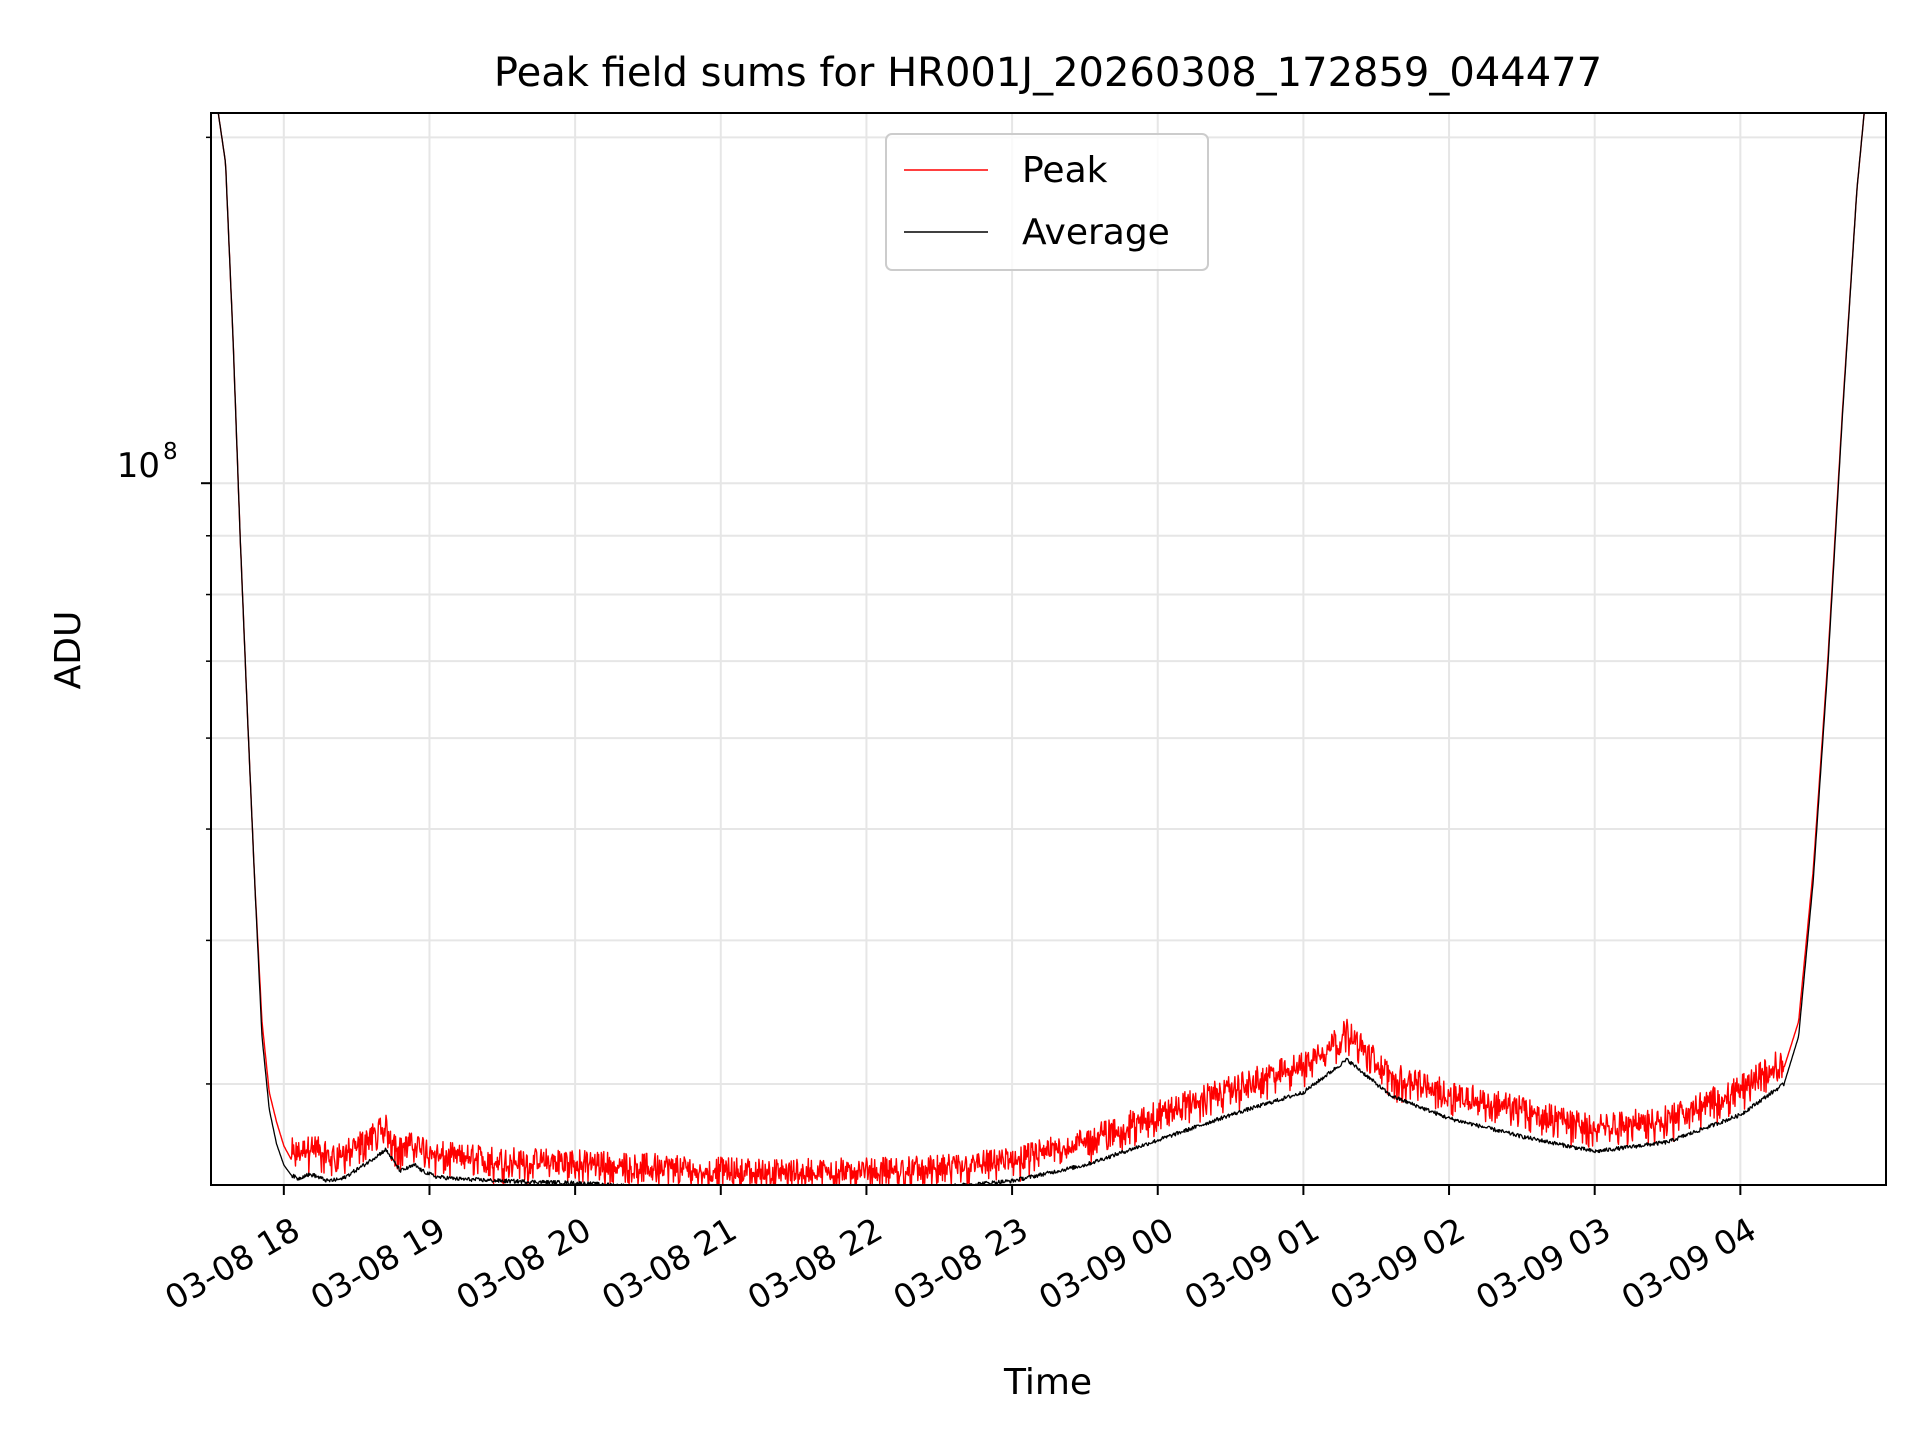  I want to click on legend-box, so click(1047, 202).